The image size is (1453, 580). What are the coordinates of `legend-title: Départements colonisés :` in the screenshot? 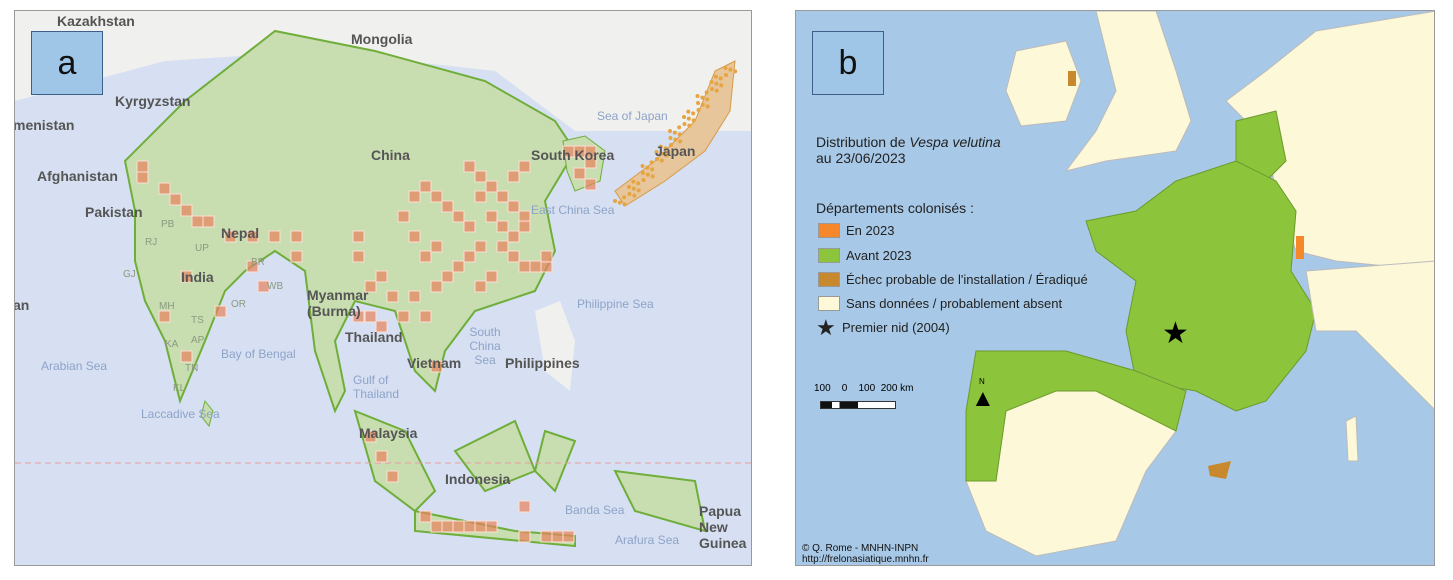 It's located at (895, 208).